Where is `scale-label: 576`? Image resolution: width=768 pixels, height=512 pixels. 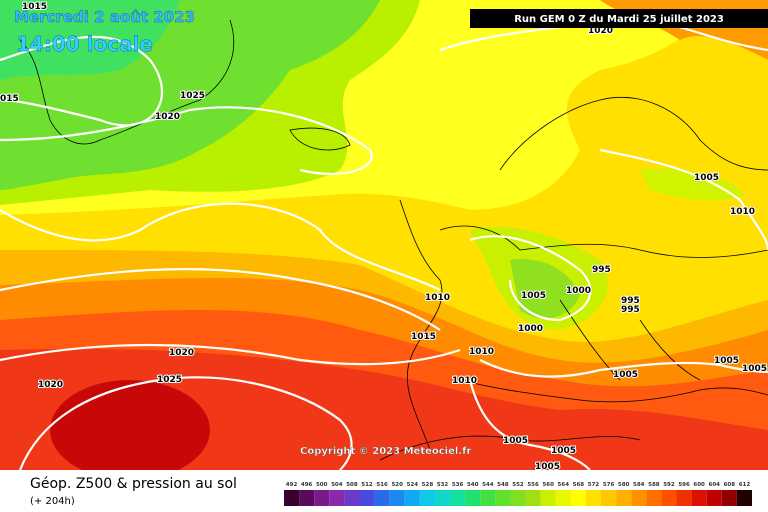
scale-label: 576 is located at coordinates (609, 485).